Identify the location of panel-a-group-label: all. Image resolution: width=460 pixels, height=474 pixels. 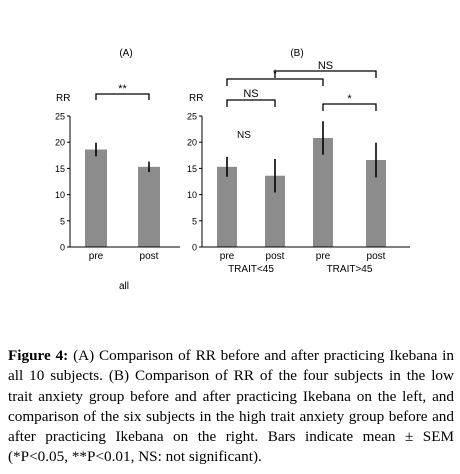
(124, 286).